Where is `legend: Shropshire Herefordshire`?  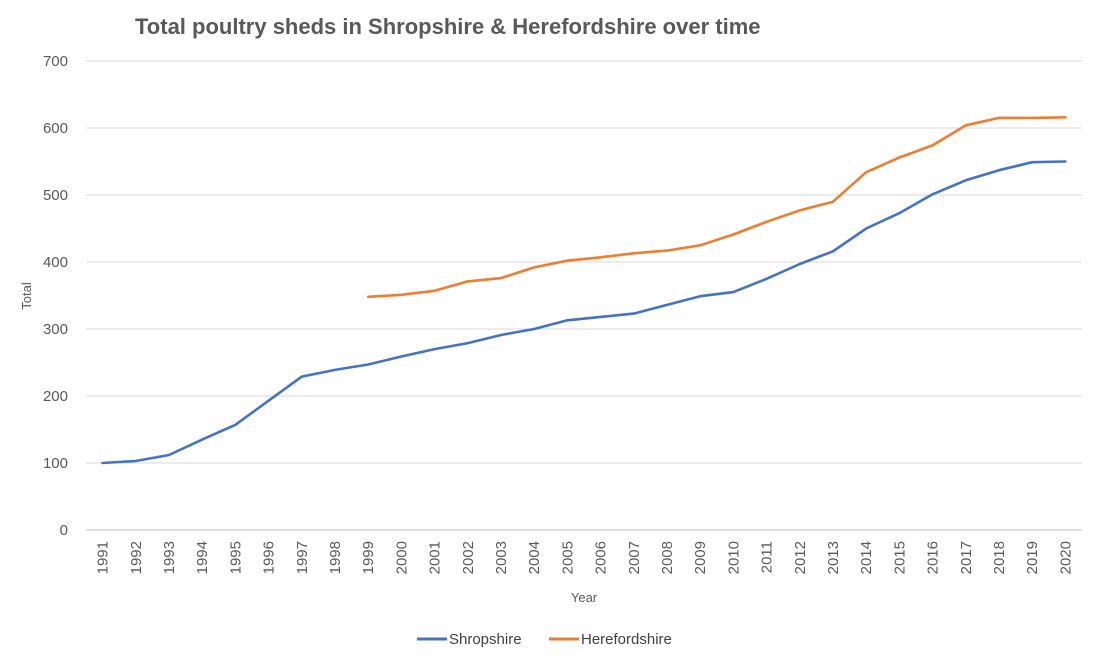
legend: Shropshire Herefordshire is located at coordinates (544, 639).